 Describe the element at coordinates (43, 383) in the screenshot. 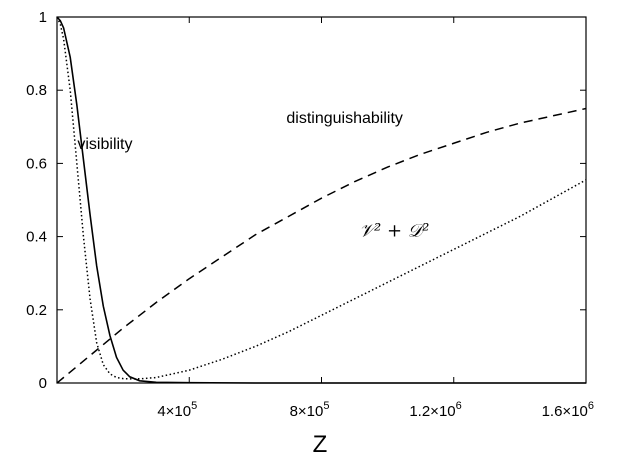

I see `y-tick-label: 0` at that location.